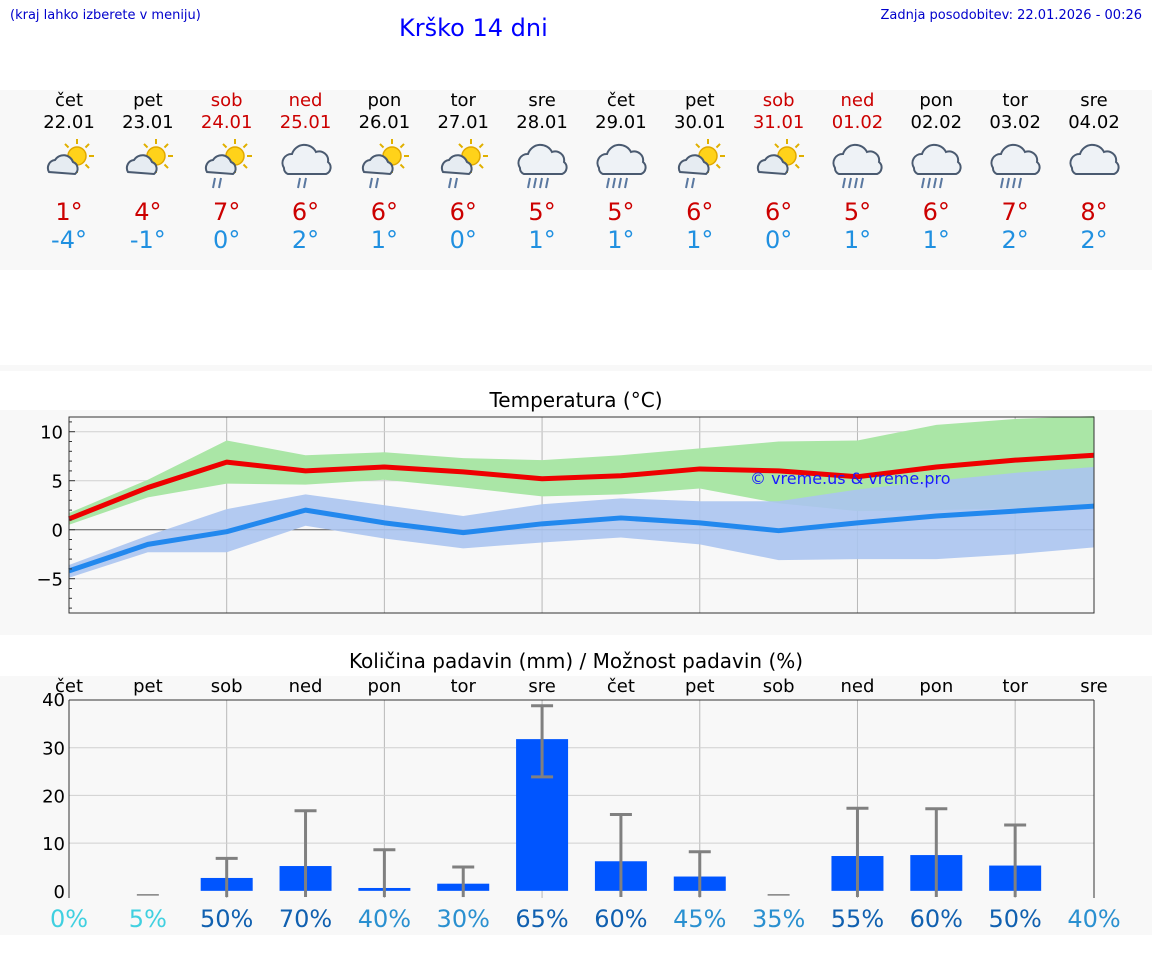 This screenshot has height=975, width=1152. I want to click on precip-chance-label: 30%, so click(463, 919).